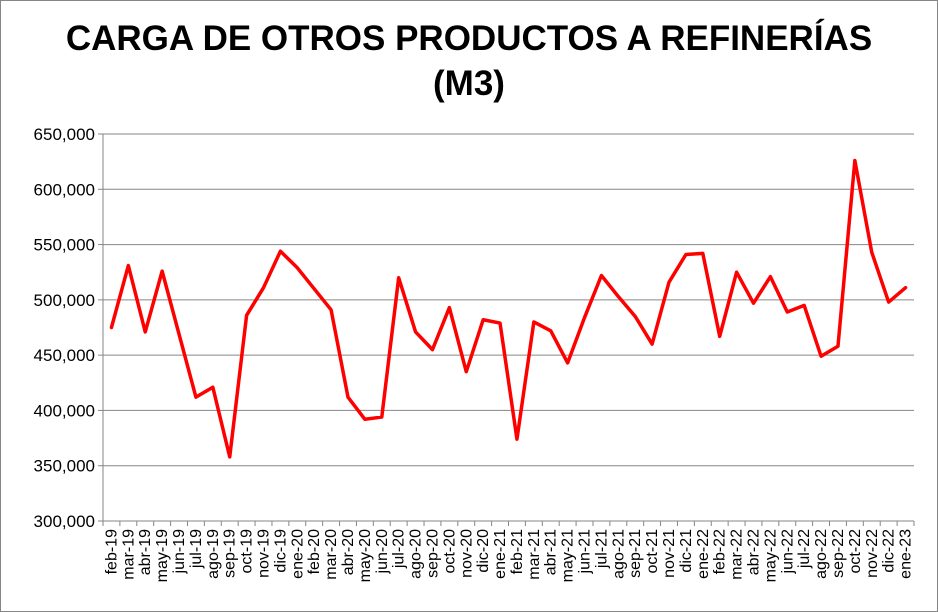 The height and width of the screenshot is (612, 938). I want to click on x-tick-label: dic-19, so click(280, 551).